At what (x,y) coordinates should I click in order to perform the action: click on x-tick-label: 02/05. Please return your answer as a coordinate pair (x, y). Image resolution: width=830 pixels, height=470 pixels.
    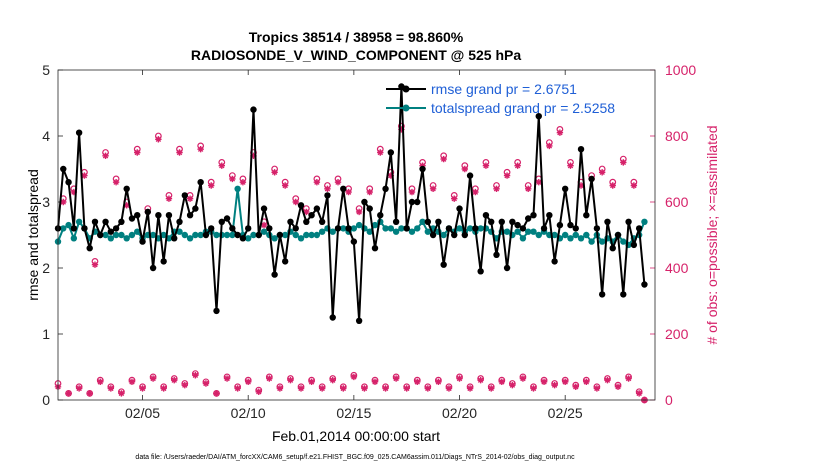
    Looking at the image, I should click on (142, 413).